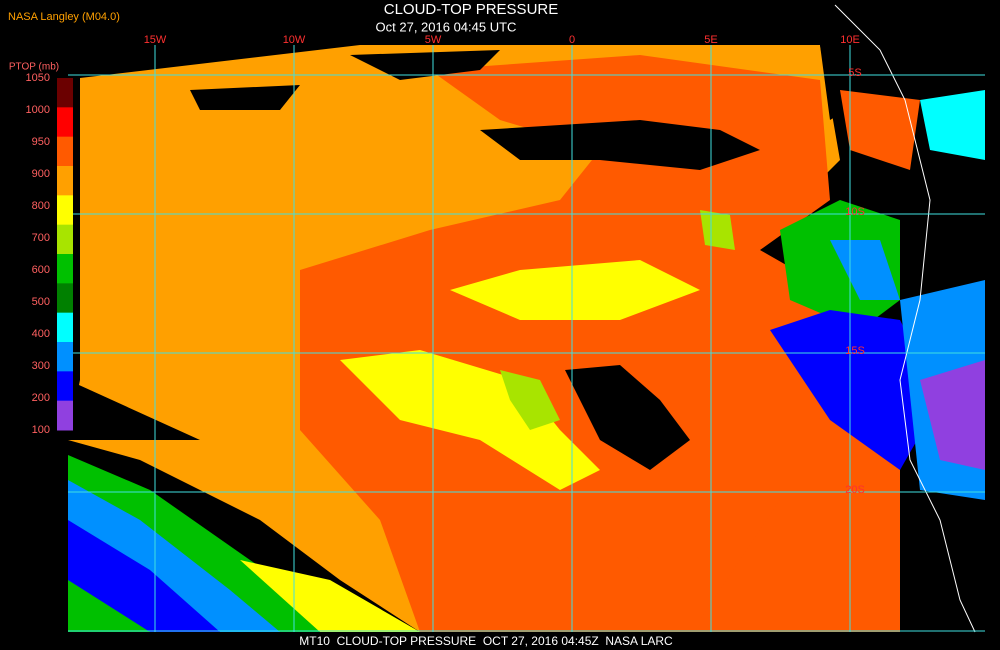  What do you see at coordinates (38, 78) in the screenshot?
I see `colorbar-tick-label: 1050` at bounding box center [38, 78].